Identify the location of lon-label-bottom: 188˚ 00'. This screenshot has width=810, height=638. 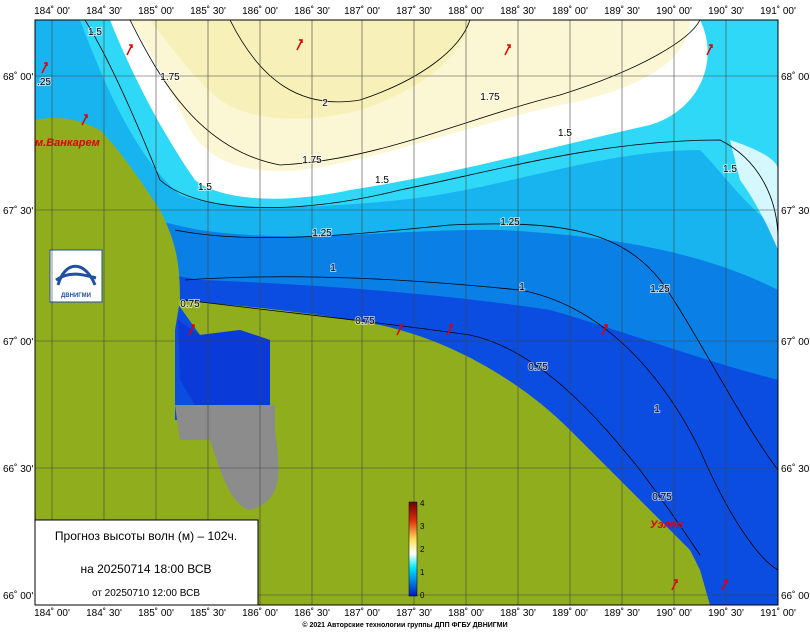
(466, 613).